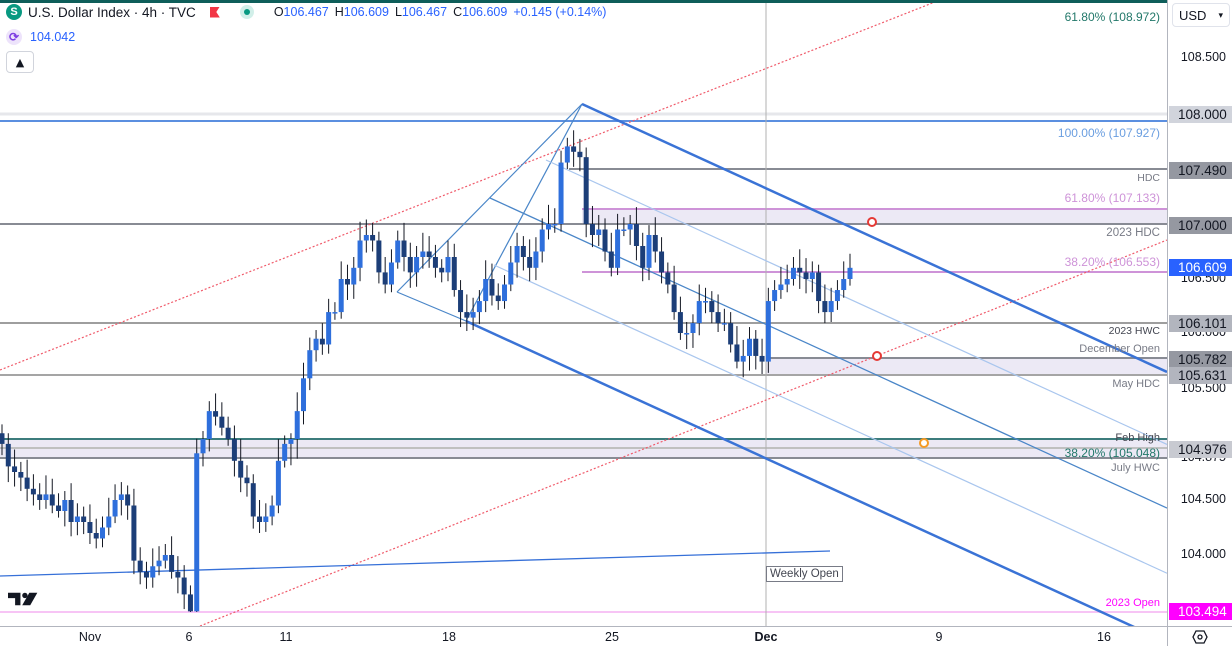 The width and height of the screenshot is (1232, 646). I want to click on level-label: December Open, so click(1119, 349).